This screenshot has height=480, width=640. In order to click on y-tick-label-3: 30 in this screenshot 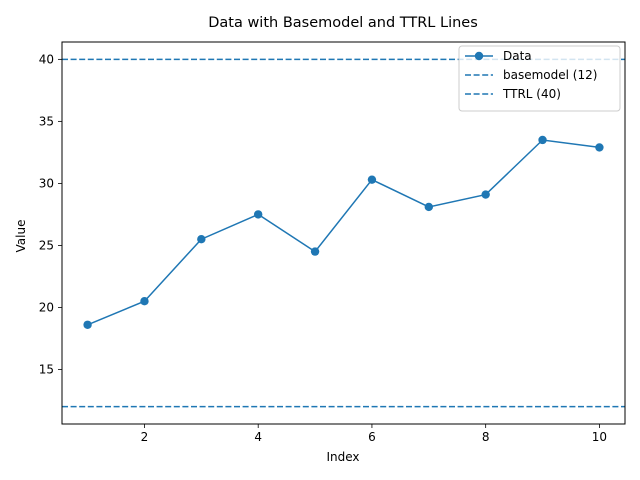, I will do `click(46, 183)`.